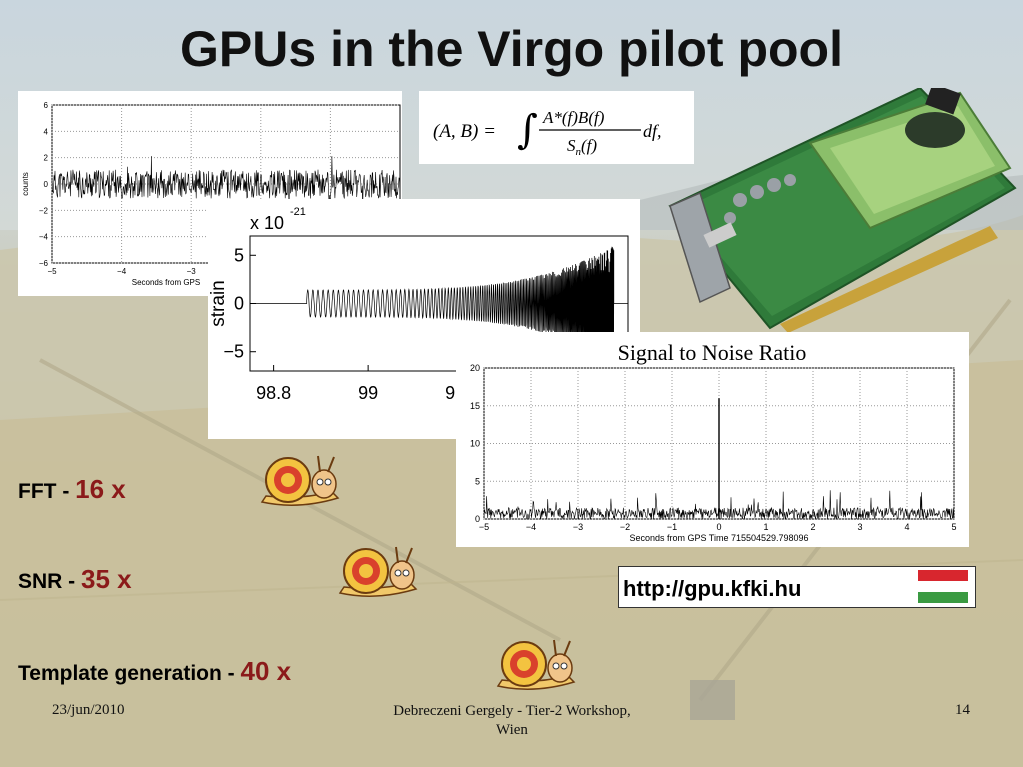 The image size is (1023, 767). What do you see at coordinates (226, 184) in the screenshot?
I see `noise-series-line` at bounding box center [226, 184].